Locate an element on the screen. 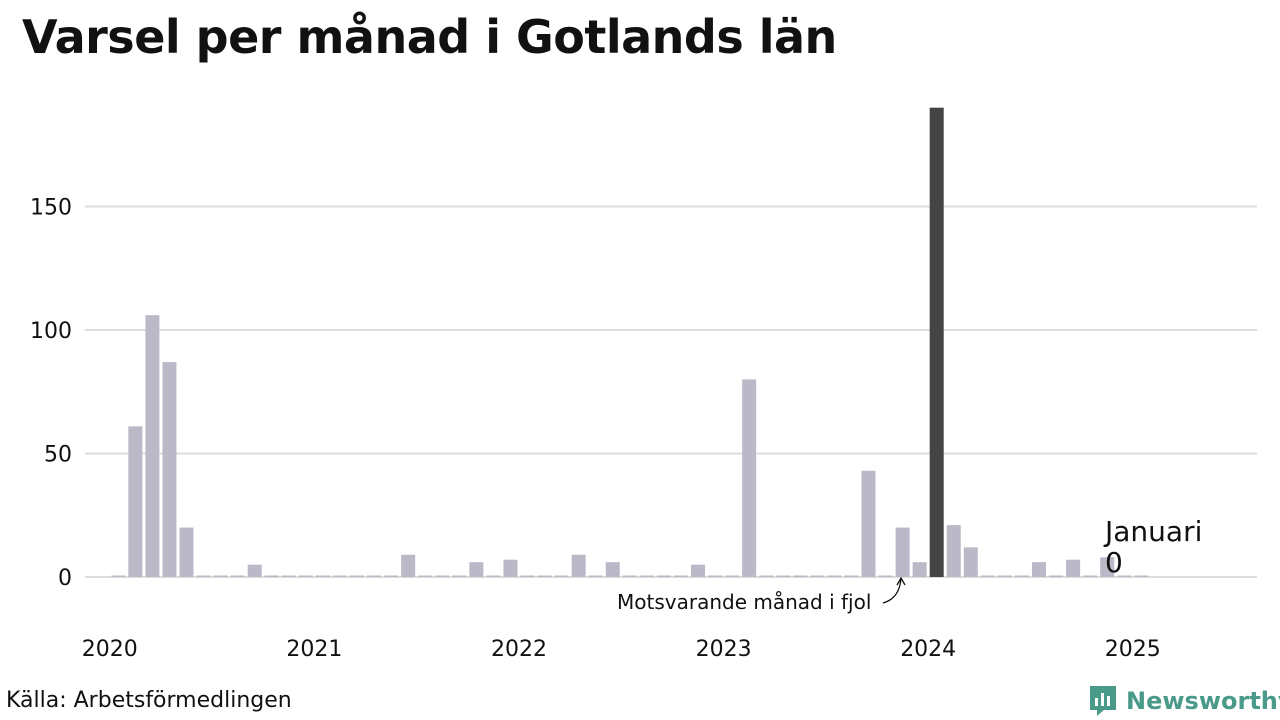  chart-title: Varsel per månad i Gotlands län is located at coordinates (429, 37).